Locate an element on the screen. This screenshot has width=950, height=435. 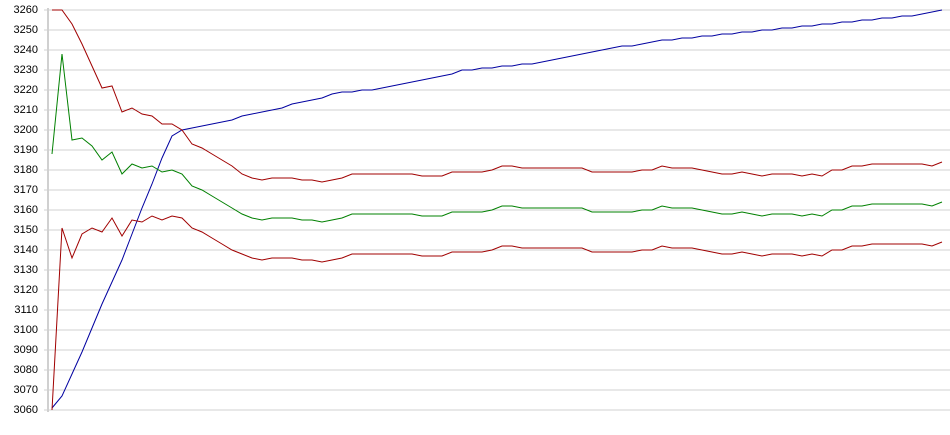
y-tick-label: 3250 is located at coordinates (26, 30).